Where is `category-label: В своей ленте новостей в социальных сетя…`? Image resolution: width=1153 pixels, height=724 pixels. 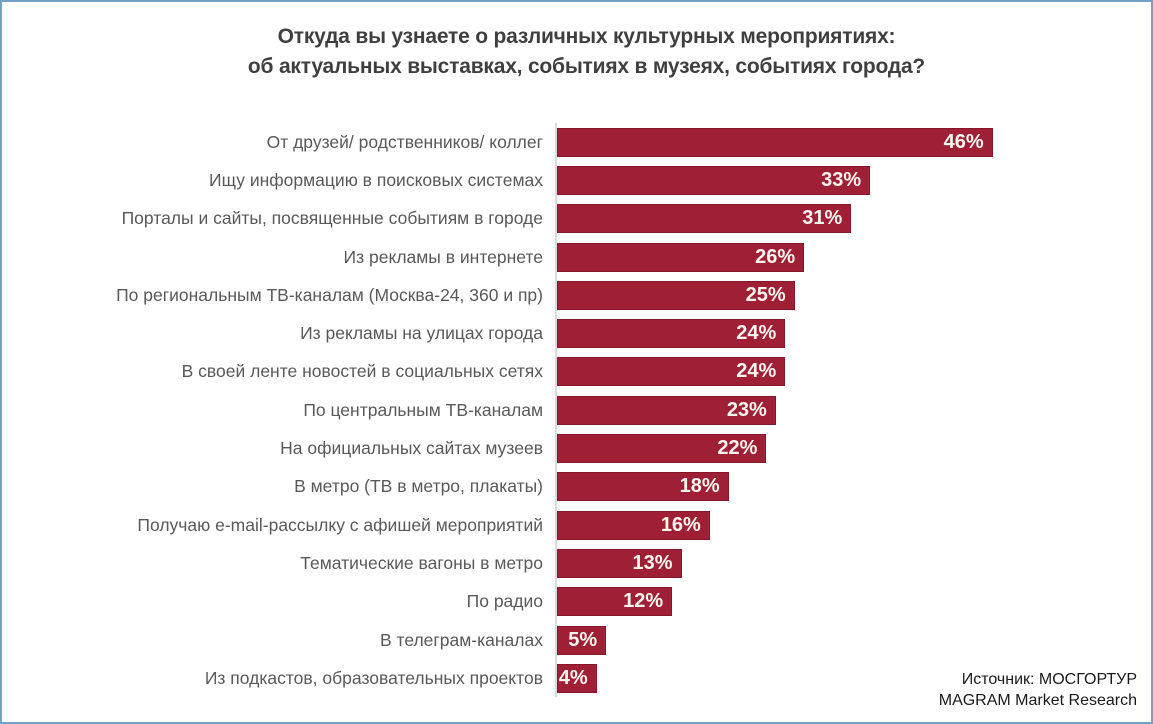
category-label: В своей ленте новостей в социальных сетя… is located at coordinates (362, 371).